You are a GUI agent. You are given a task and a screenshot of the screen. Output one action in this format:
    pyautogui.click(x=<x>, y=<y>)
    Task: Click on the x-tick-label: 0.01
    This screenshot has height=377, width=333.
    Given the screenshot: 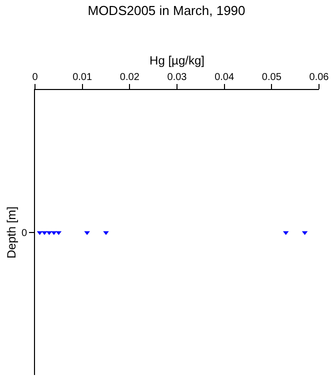 What is the action you would take?
    pyautogui.click(x=82, y=77)
    